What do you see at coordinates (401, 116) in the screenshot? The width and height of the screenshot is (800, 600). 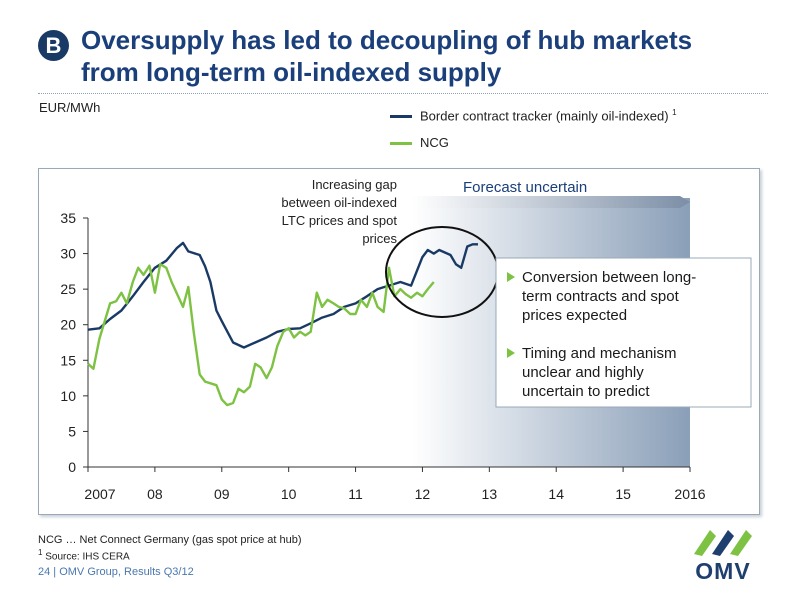 I see `legend-swatch-border` at bounding box center [401, 116].